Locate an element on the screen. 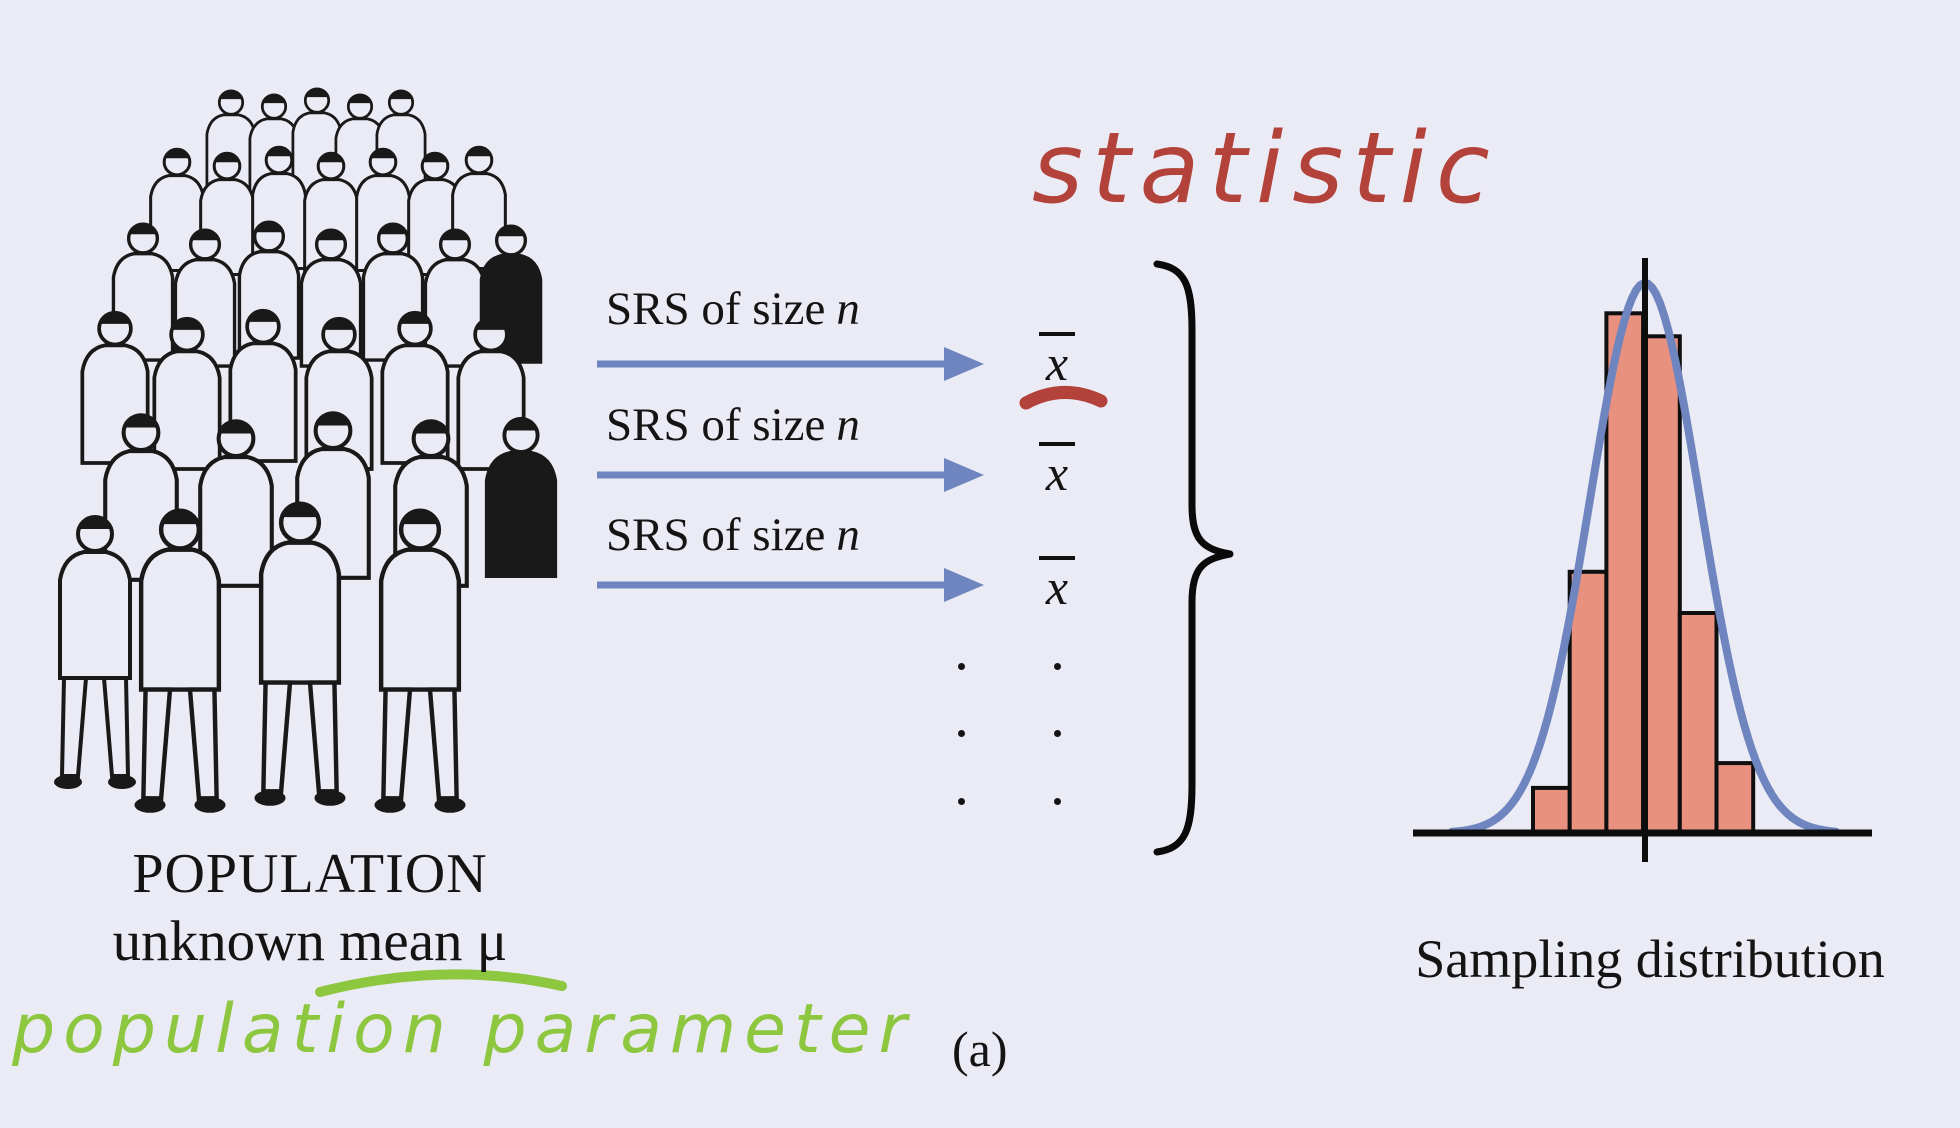  grouping-brace is located at coordinates (1193, 558).